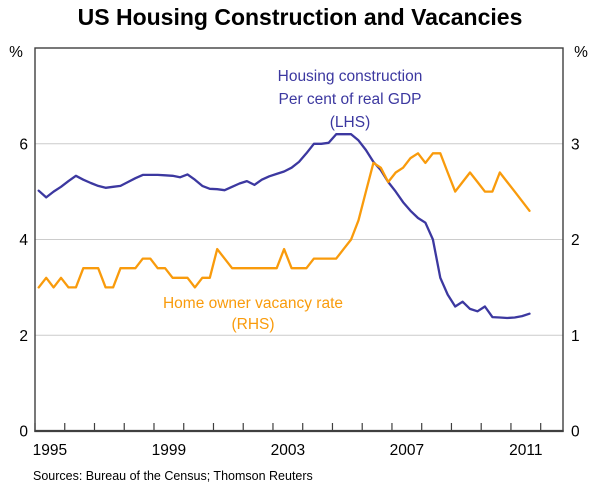  Describe the element at coordinates (23, 432) in the screenshot. I see `left-axis-tick-label: 0` at that location.